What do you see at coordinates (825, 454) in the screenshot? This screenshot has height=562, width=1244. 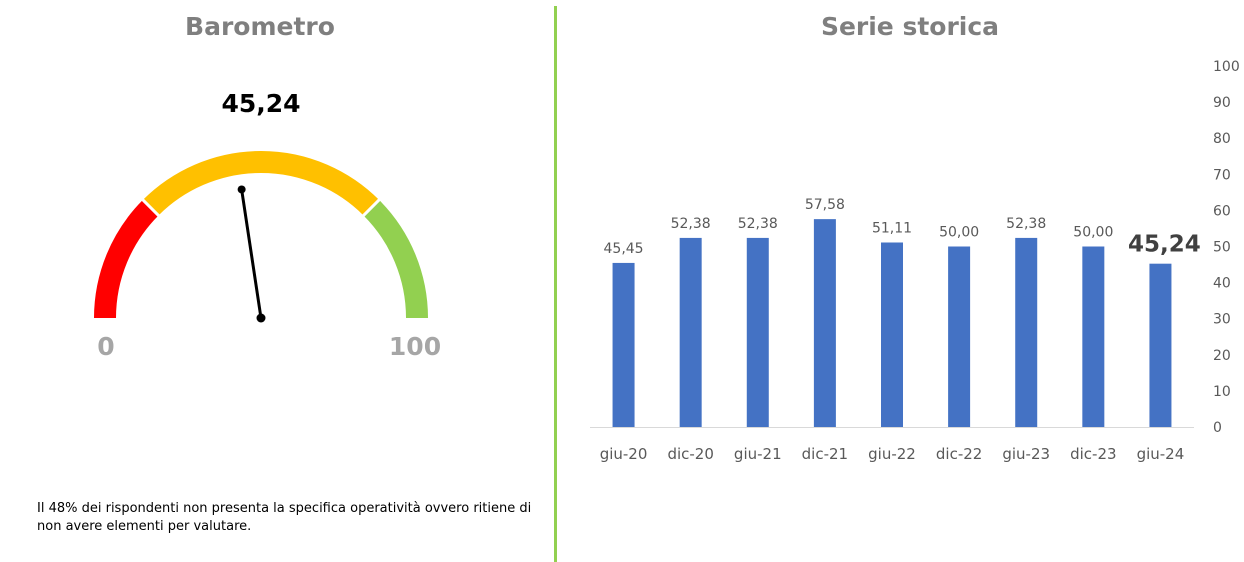 I see `x-tick-label-dic-21: dic-21` at bounding box center [825, 454].